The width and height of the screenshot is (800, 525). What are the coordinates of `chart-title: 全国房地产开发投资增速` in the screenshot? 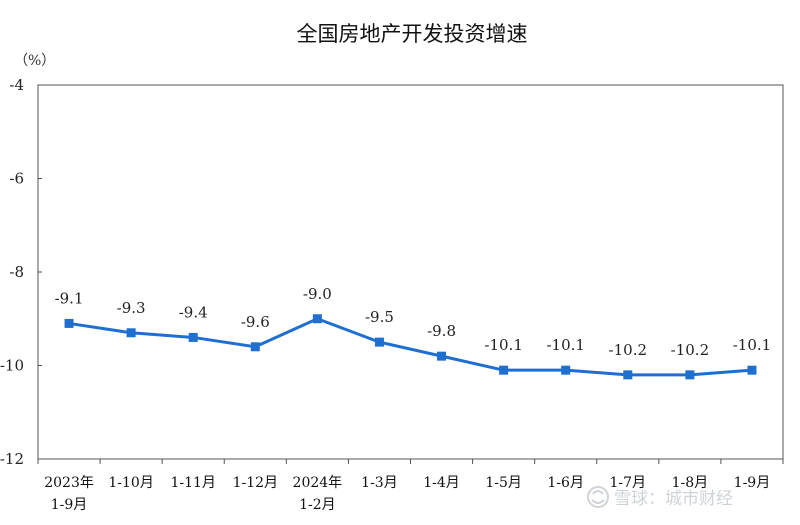 It's located at (412, 34).